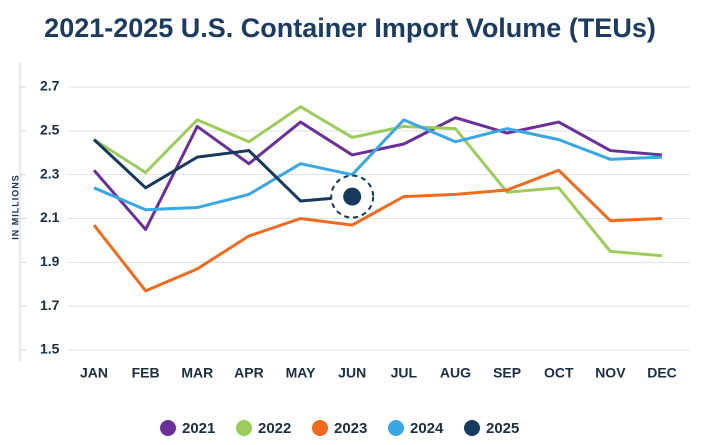  I want to click on y-tick-label: 2.5, so click(50, 130).